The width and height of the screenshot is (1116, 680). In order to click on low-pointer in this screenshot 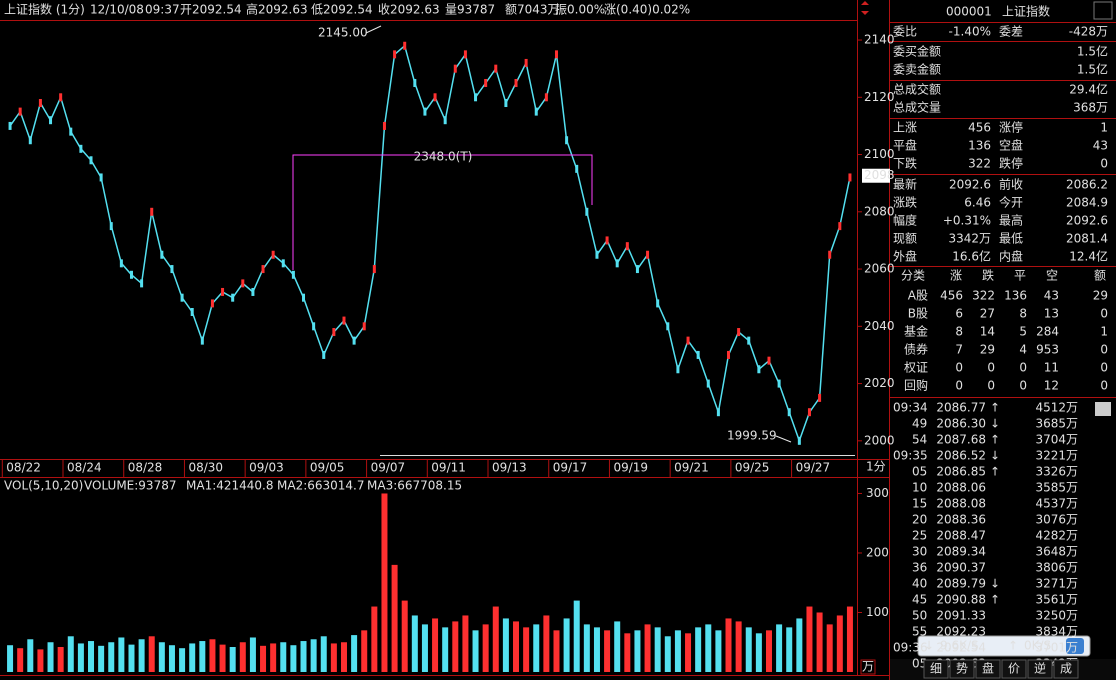, I will do `click(783, 439)`.